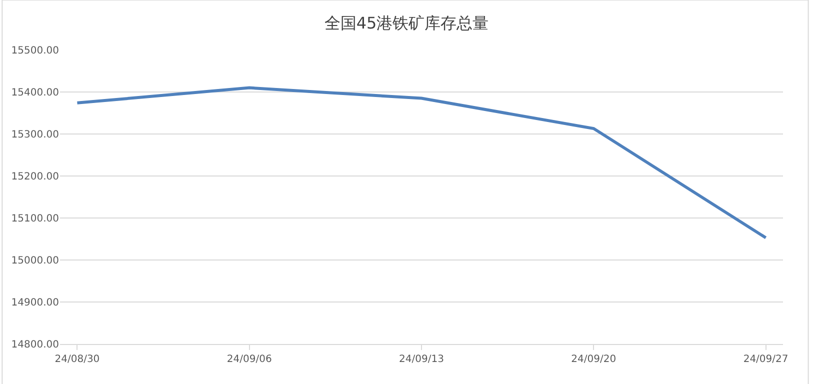 The width and height of the screenshot is (813, 384). Describe the element at coordinates (35, 135) in the screenshot. I see `y-tick-label: 15300.00` at that location.